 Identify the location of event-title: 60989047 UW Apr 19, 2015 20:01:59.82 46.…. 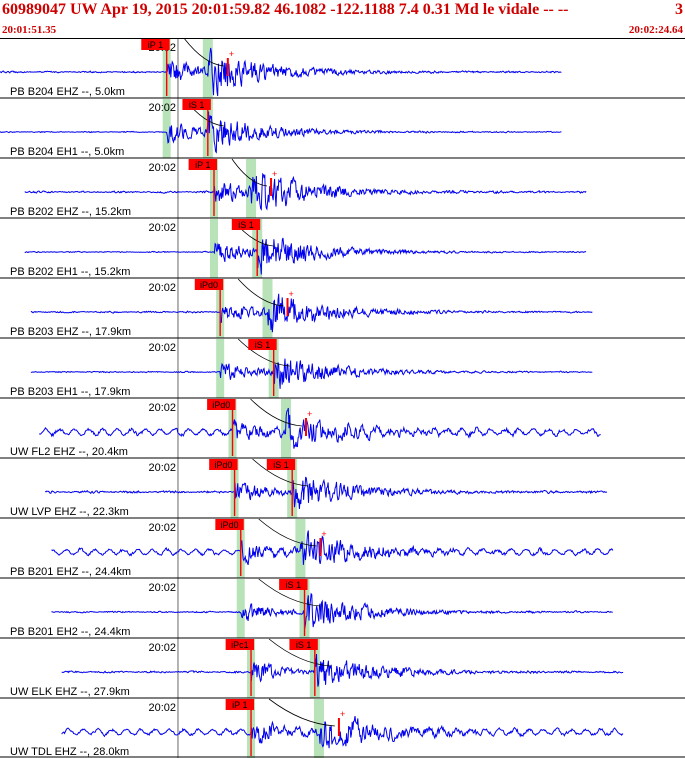
(285, 9).